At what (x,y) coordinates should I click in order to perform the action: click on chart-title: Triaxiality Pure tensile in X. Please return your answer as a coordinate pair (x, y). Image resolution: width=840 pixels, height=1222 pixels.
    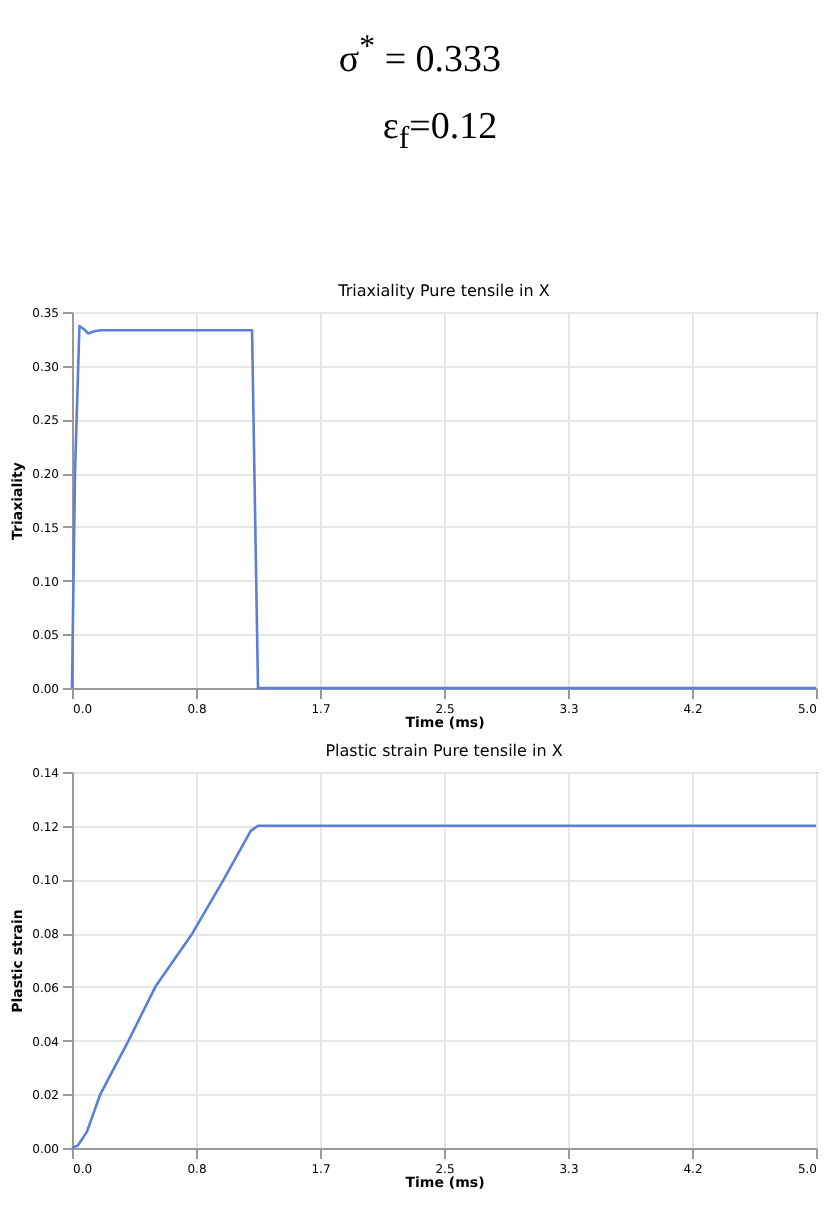
    Looking at the image, I should click on (443, 291).